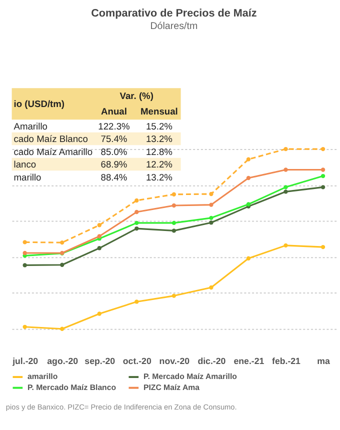  What do you see at coordinates (159, 111) in the screenshot?
I see `text: Mensual` at bounding box center [159, 111].